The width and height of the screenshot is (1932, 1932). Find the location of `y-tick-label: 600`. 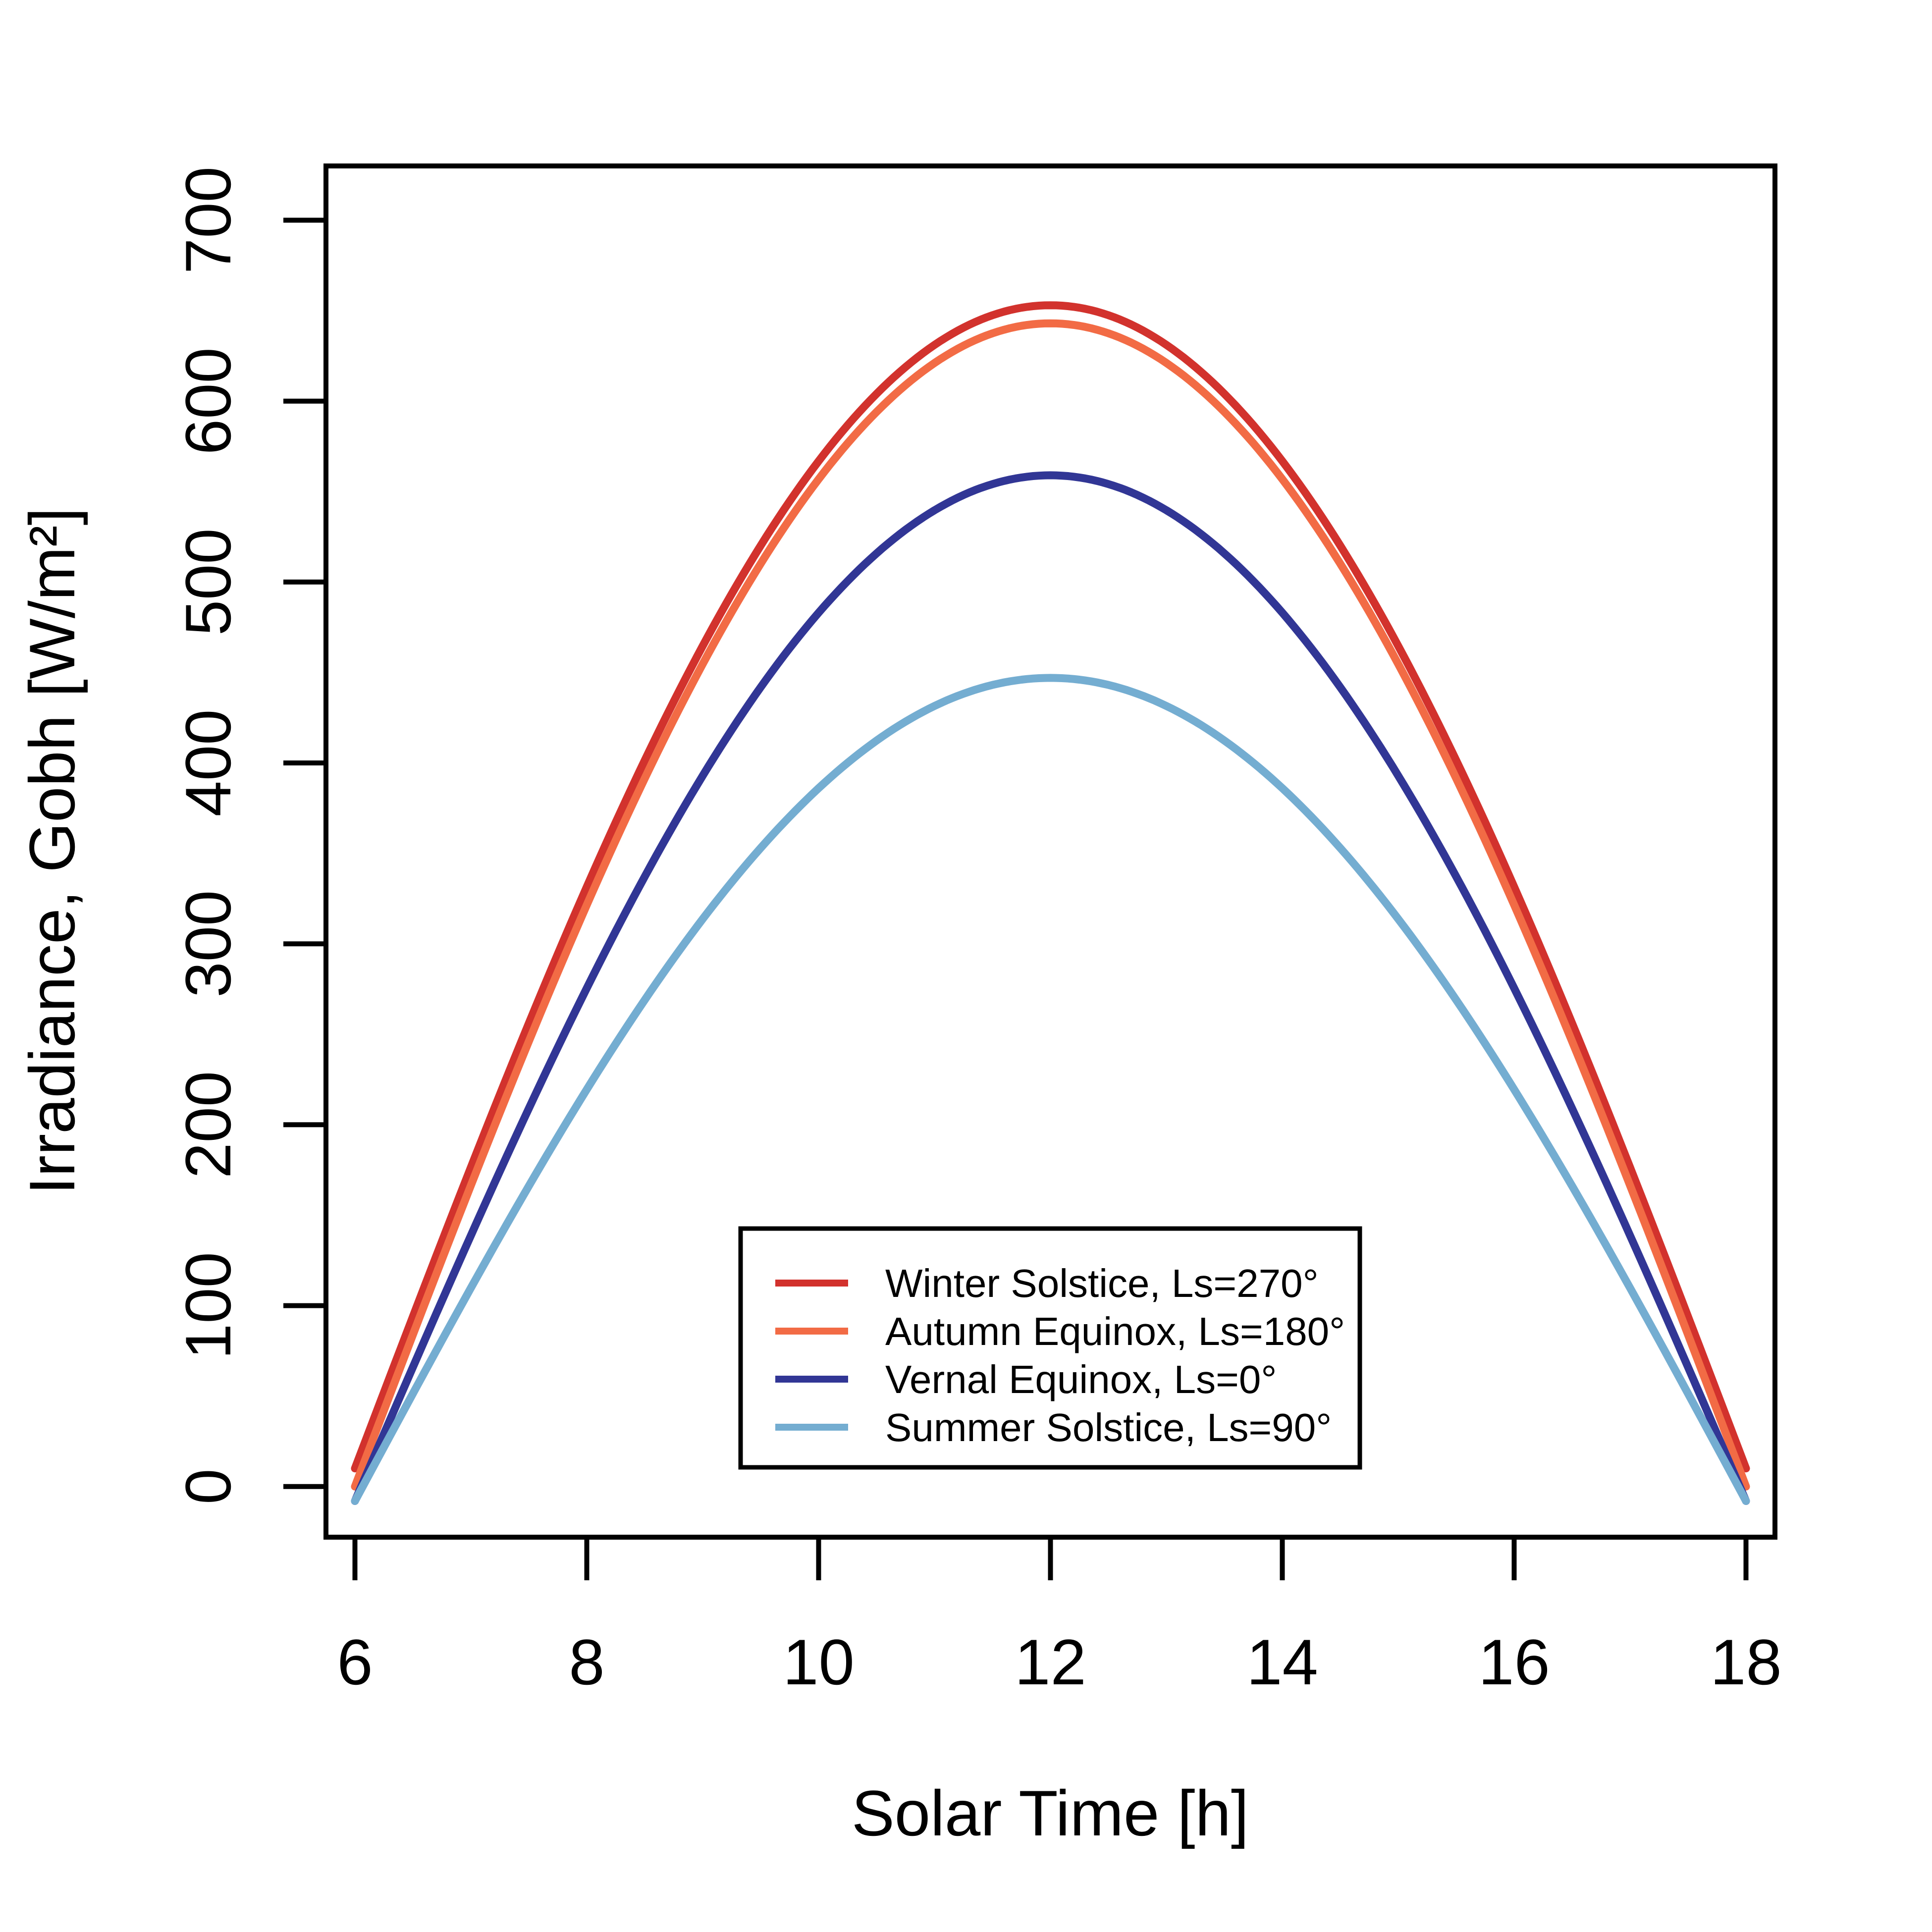

y-tick-label: 600 is located at coordinates (208, 401).